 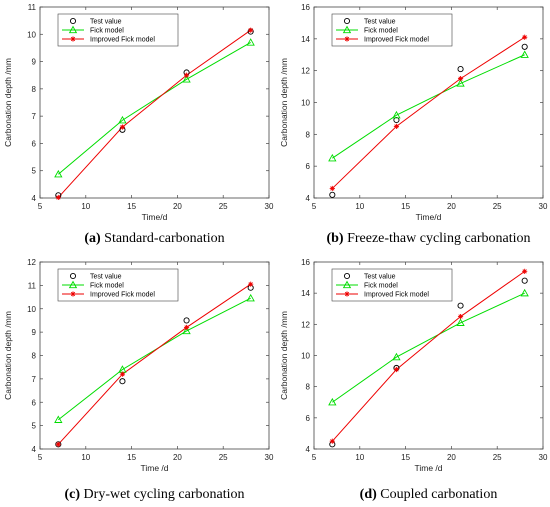 I want to click on y-tick-label: 14, so click(x=305, y=293).